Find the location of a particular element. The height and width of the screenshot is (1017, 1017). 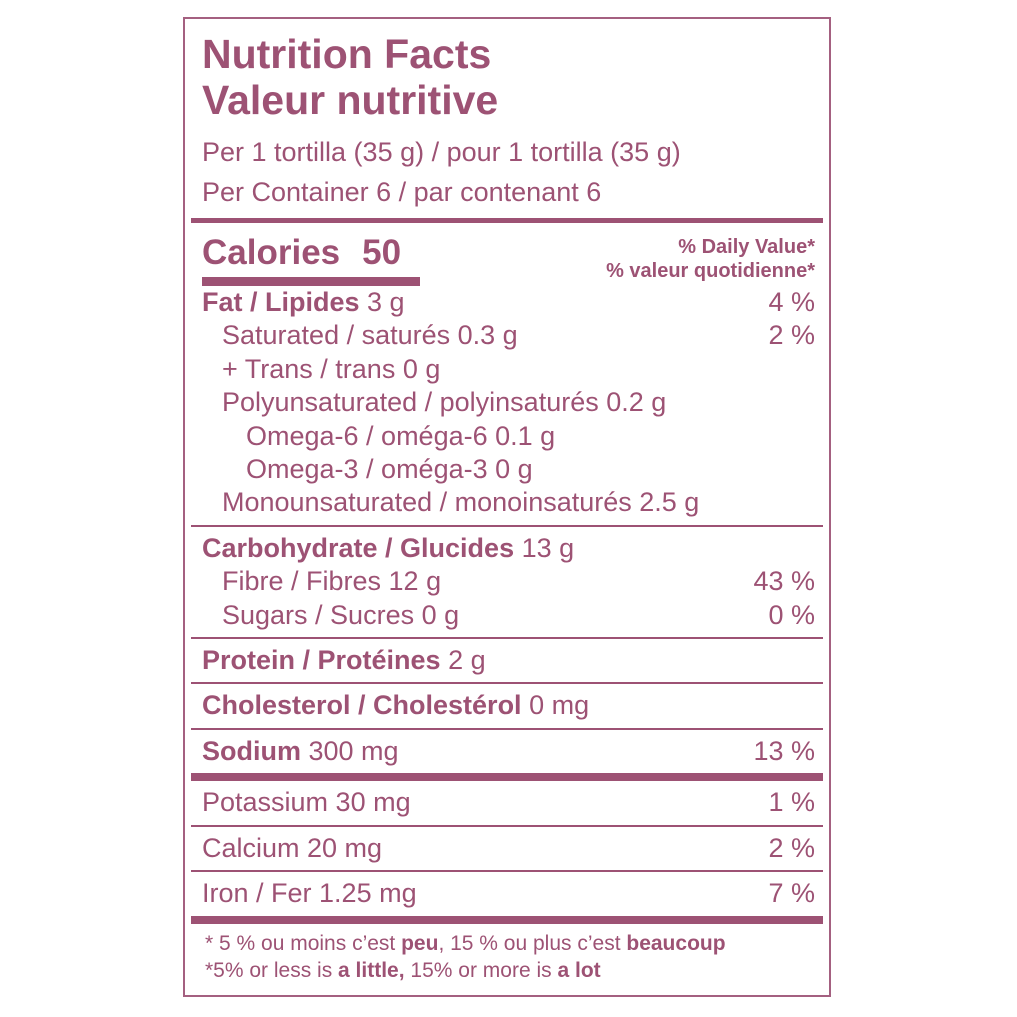

daily-value-heading-fr: % valeur quotidienne* is located at coordinates (710, 271).